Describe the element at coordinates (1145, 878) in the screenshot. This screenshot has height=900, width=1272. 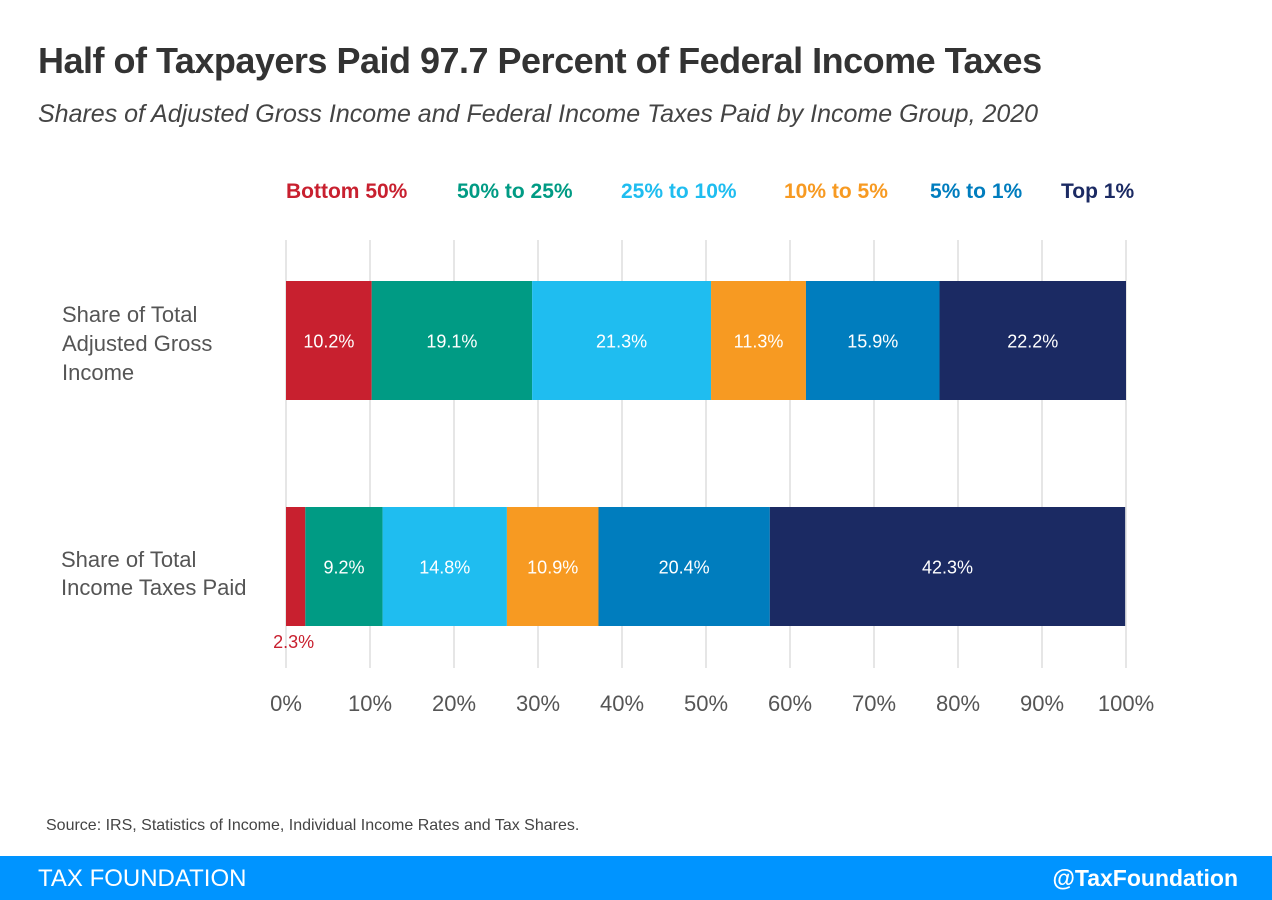
I see `footer-twitter-handle: @TaxFoundation` at that location.